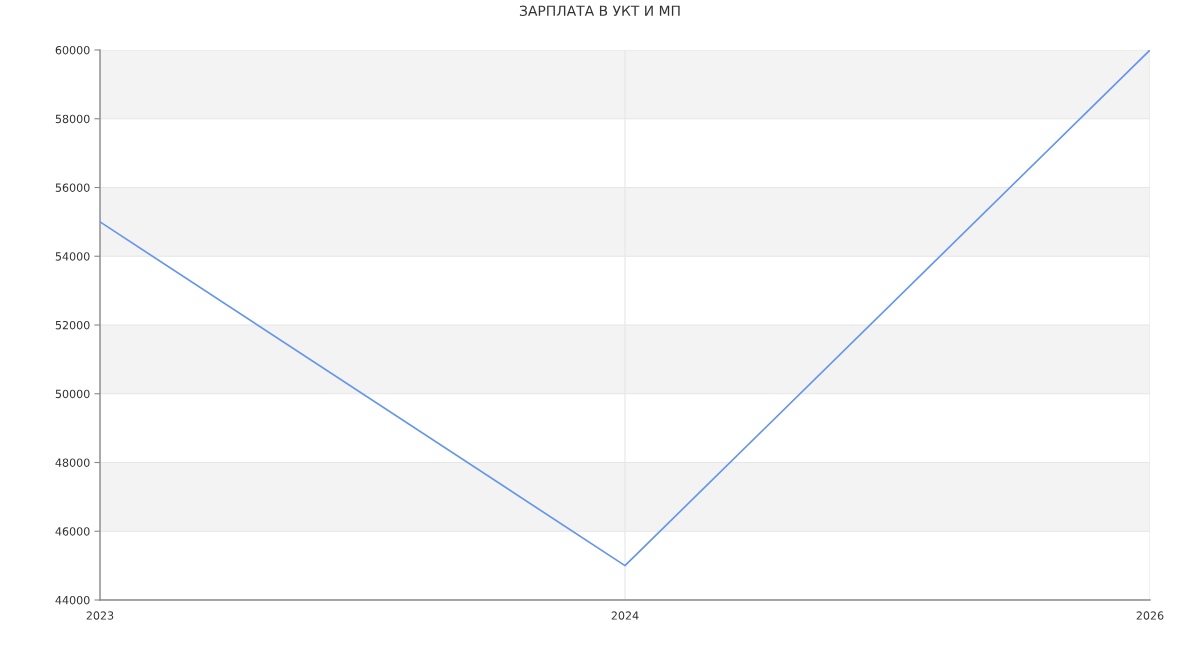  What do you see at coordinates (72, 187) in the screenshot?
I see `y-tick-label: 56000` at bounding box center [72, 187].